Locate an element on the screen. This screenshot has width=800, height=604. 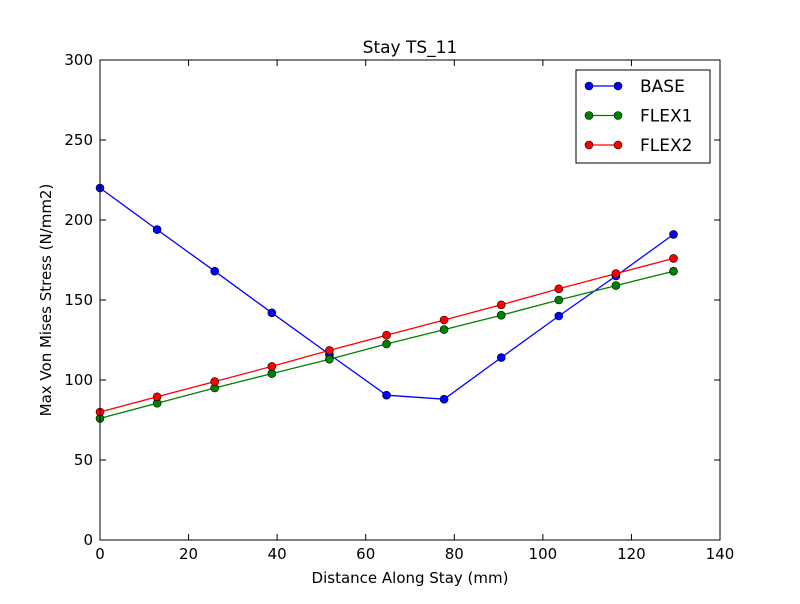
y-tick-label: 150 is located at coordinates (78, 300).